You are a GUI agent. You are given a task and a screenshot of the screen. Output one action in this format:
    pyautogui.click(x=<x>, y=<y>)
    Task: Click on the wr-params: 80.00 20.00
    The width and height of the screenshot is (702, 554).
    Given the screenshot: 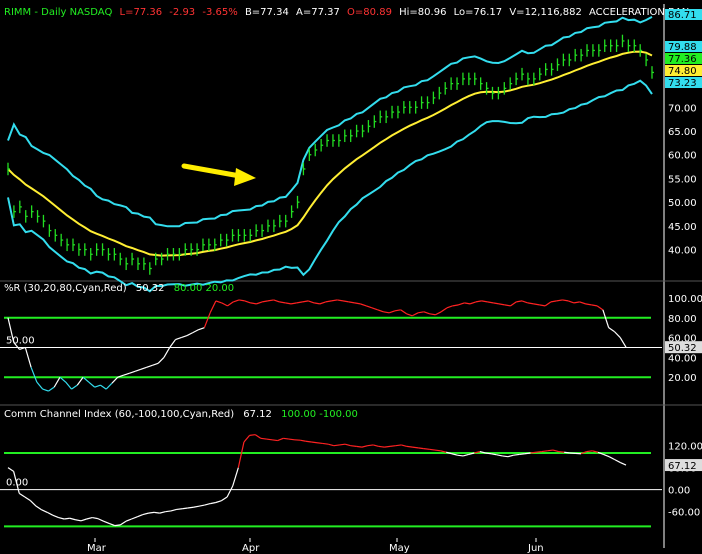 What is the action you would take?
    pyautogui.click(x=204, y=288)
    